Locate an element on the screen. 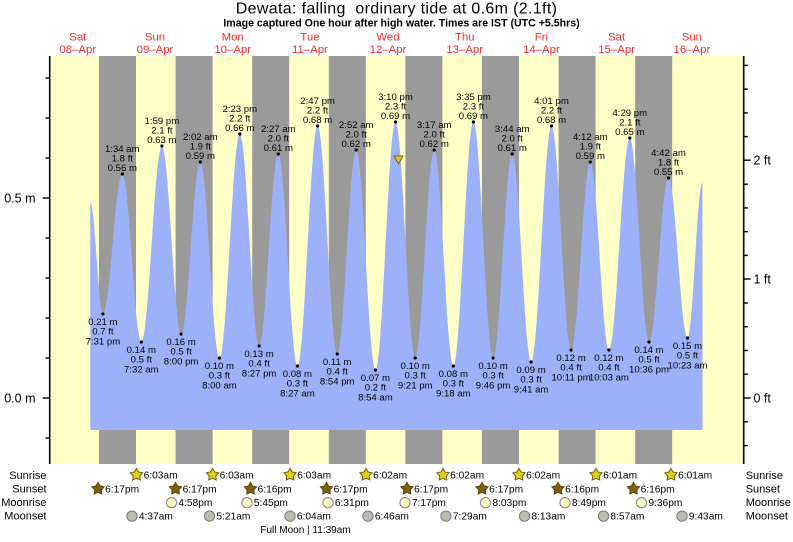 The image size is (793, 542). svg-text: 8:00 am is located at coordinates (219, 385).